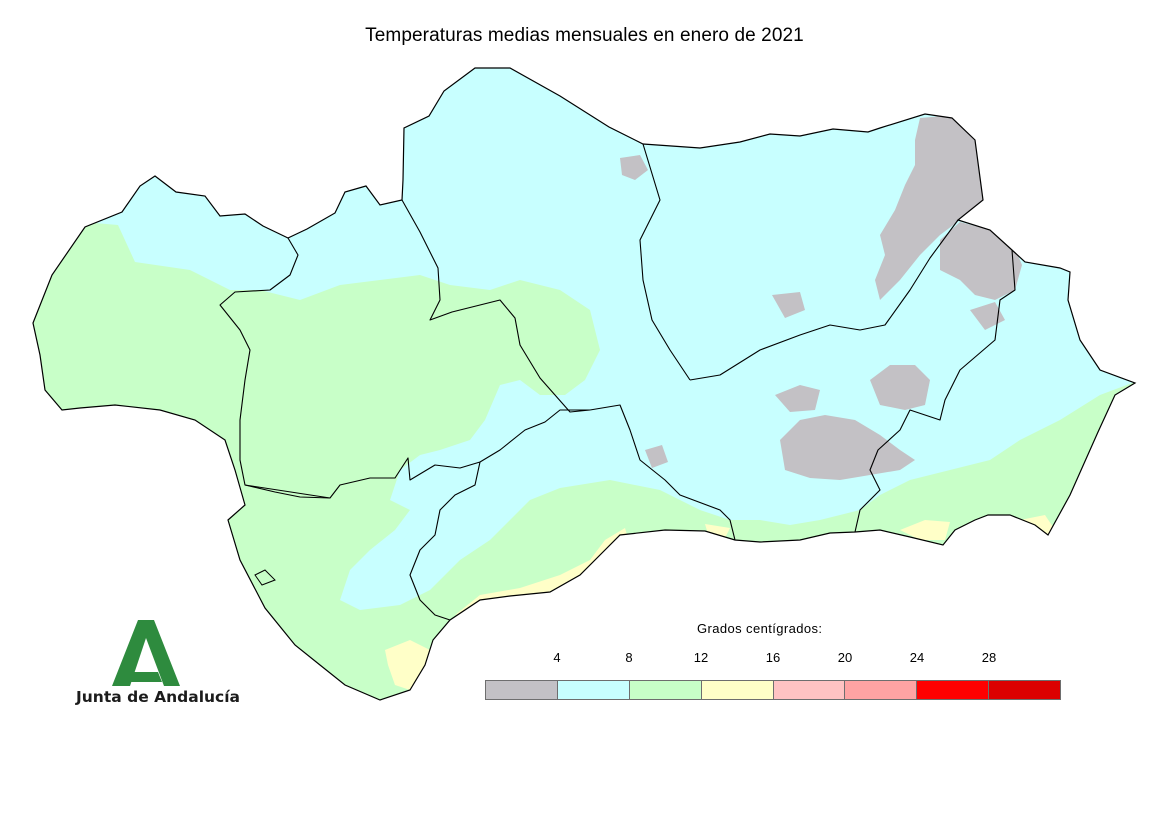 The width and height of the screenshot is (1169, 826). Describe the element at coordinates (987, 316) in the screenshot. I see `zone-below-4-spot-d` at that location.